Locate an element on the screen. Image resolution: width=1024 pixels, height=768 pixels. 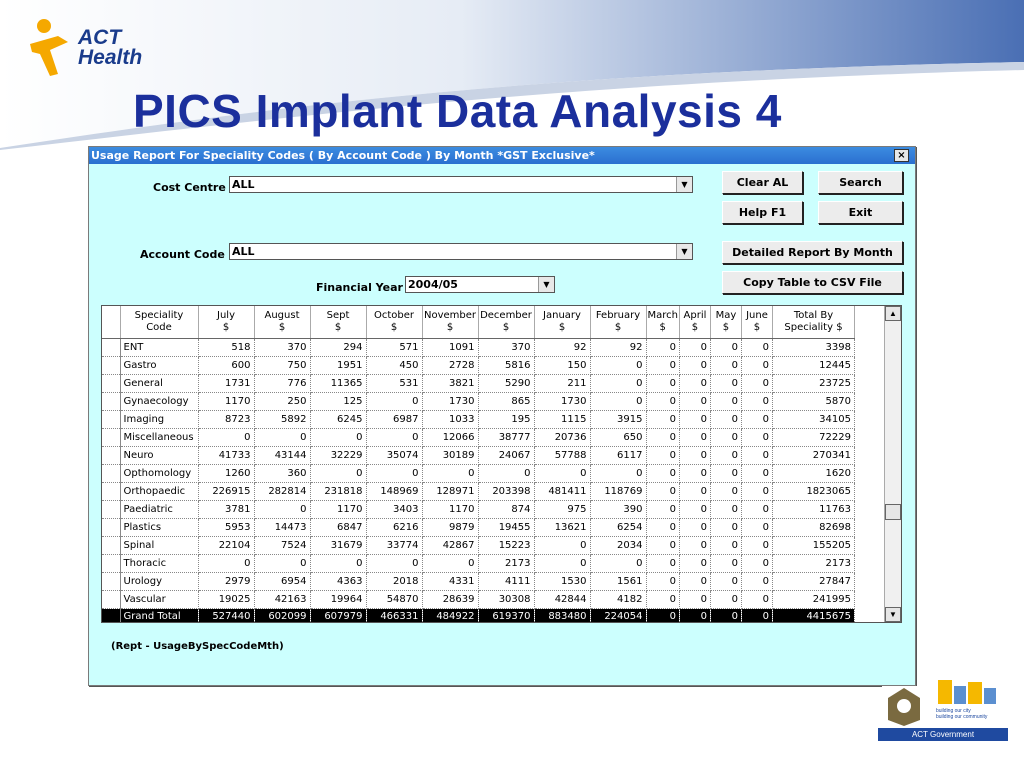
value-cell: 6954 is located at coordinates (282, 581).